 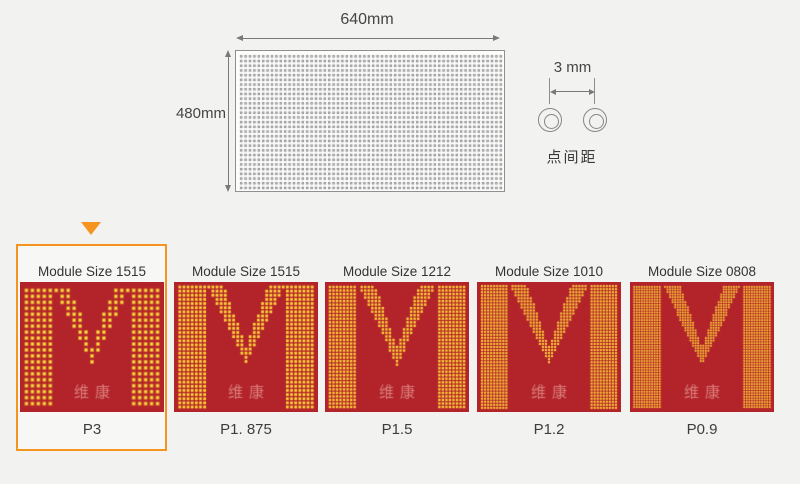 What do you see at coordinates (397, 271) in the screenshot?
I see `module-size-title: Module Size 1212` at bounding box center [397, 271].